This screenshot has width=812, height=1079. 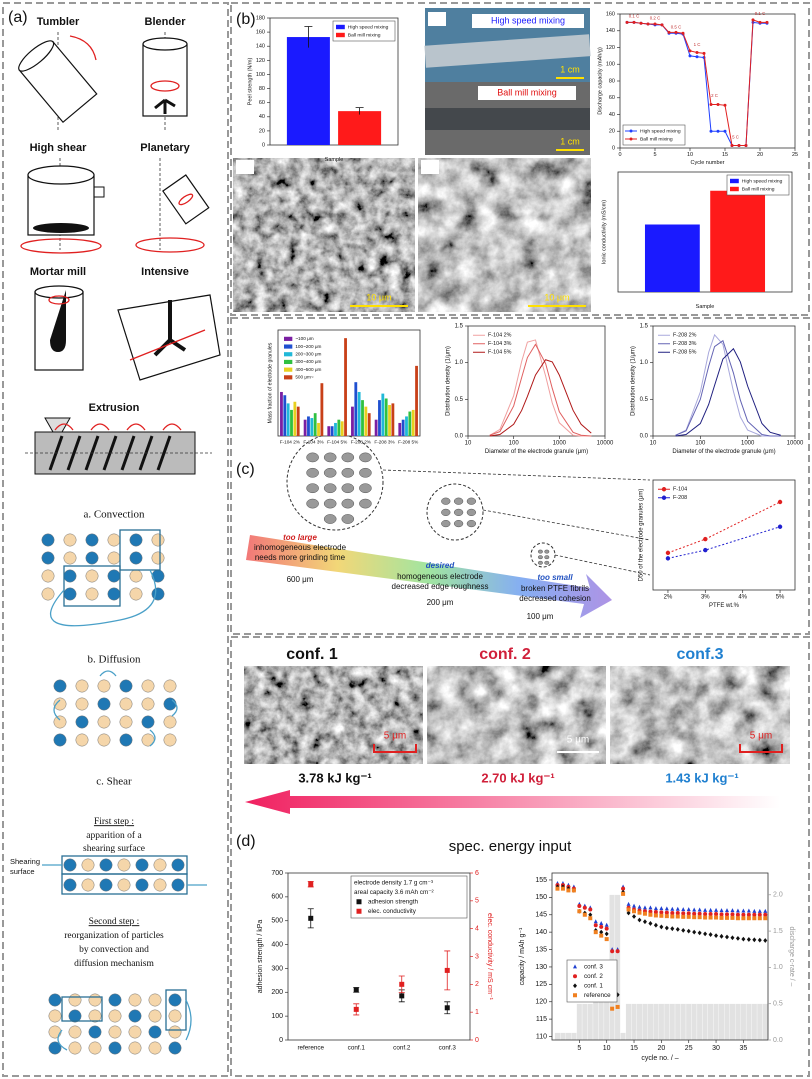 What do you see at coordinates (277, 944) in the screenshot?
I see `y-tick-label: 400` at bounding box center [277, 944].